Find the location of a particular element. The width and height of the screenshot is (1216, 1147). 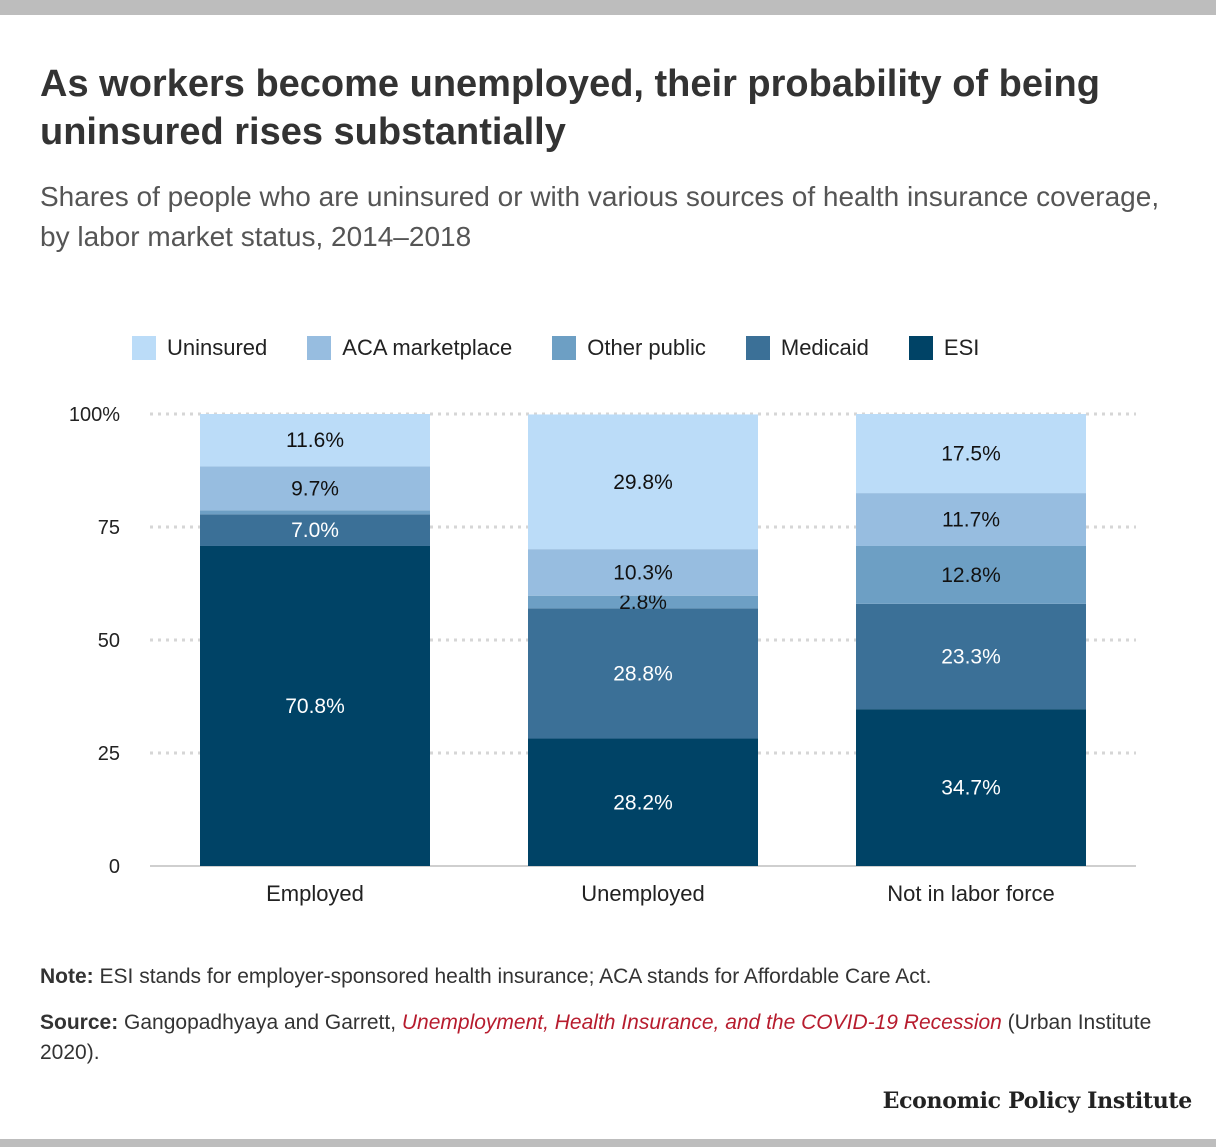

legend-item-uninsured: Uninsured is located at coordinates (199, 348).